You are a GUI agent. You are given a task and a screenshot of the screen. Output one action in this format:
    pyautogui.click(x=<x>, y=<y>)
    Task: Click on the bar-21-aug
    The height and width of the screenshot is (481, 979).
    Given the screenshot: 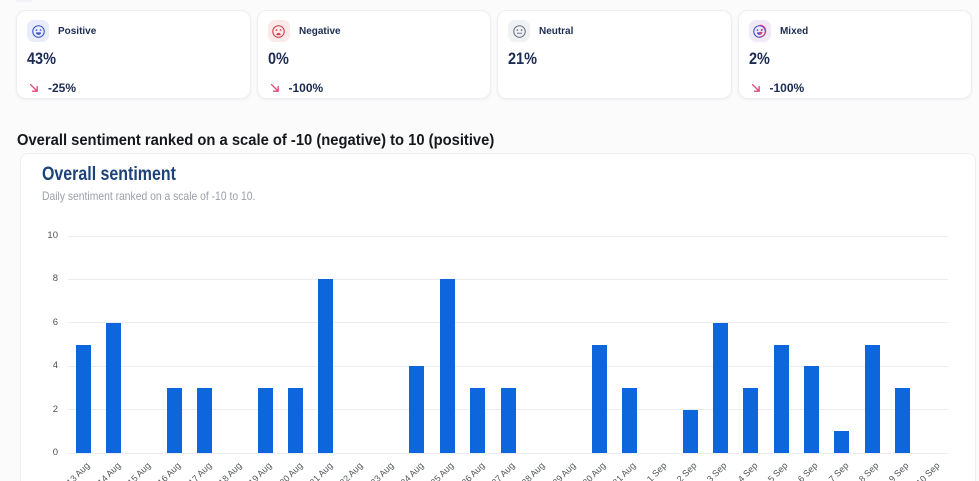 What is the action you would take?
    pyautogui.click(x=326, y=366)
    